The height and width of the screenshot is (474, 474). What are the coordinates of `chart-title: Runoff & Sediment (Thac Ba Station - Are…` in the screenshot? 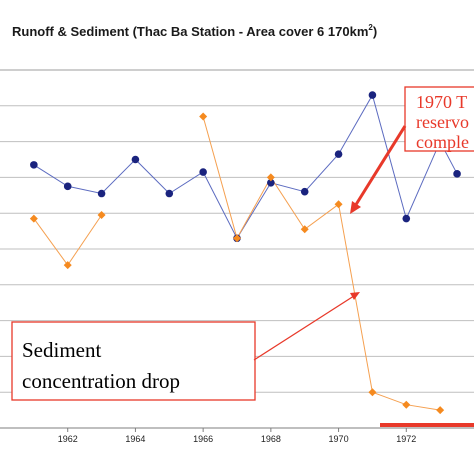 It's located at (194, 31).